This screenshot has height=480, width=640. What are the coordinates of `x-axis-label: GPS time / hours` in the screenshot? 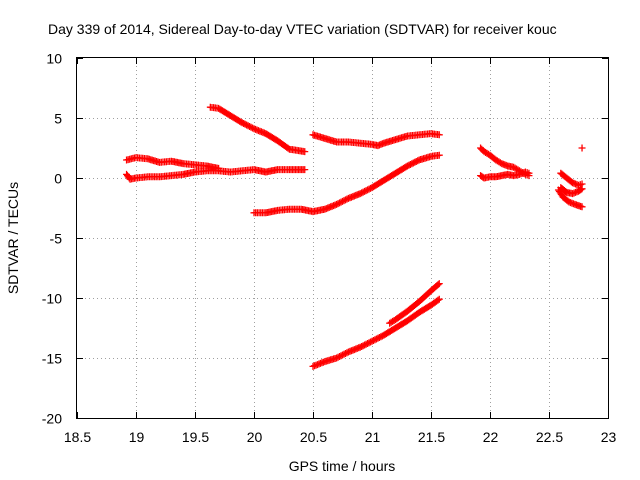 It's located at (342, 466).